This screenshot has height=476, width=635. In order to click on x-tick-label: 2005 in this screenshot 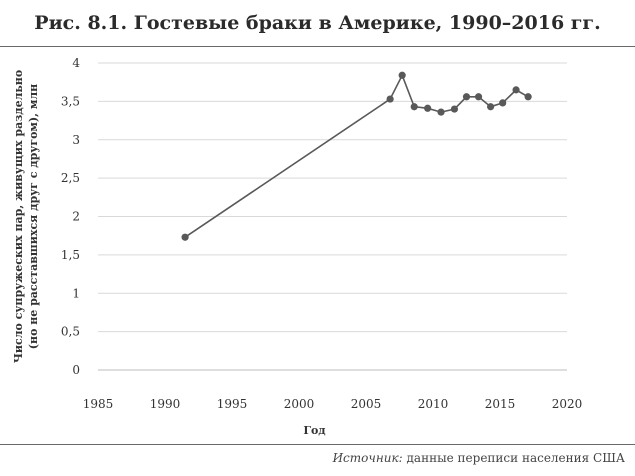, I will do `click(366, 404)`.